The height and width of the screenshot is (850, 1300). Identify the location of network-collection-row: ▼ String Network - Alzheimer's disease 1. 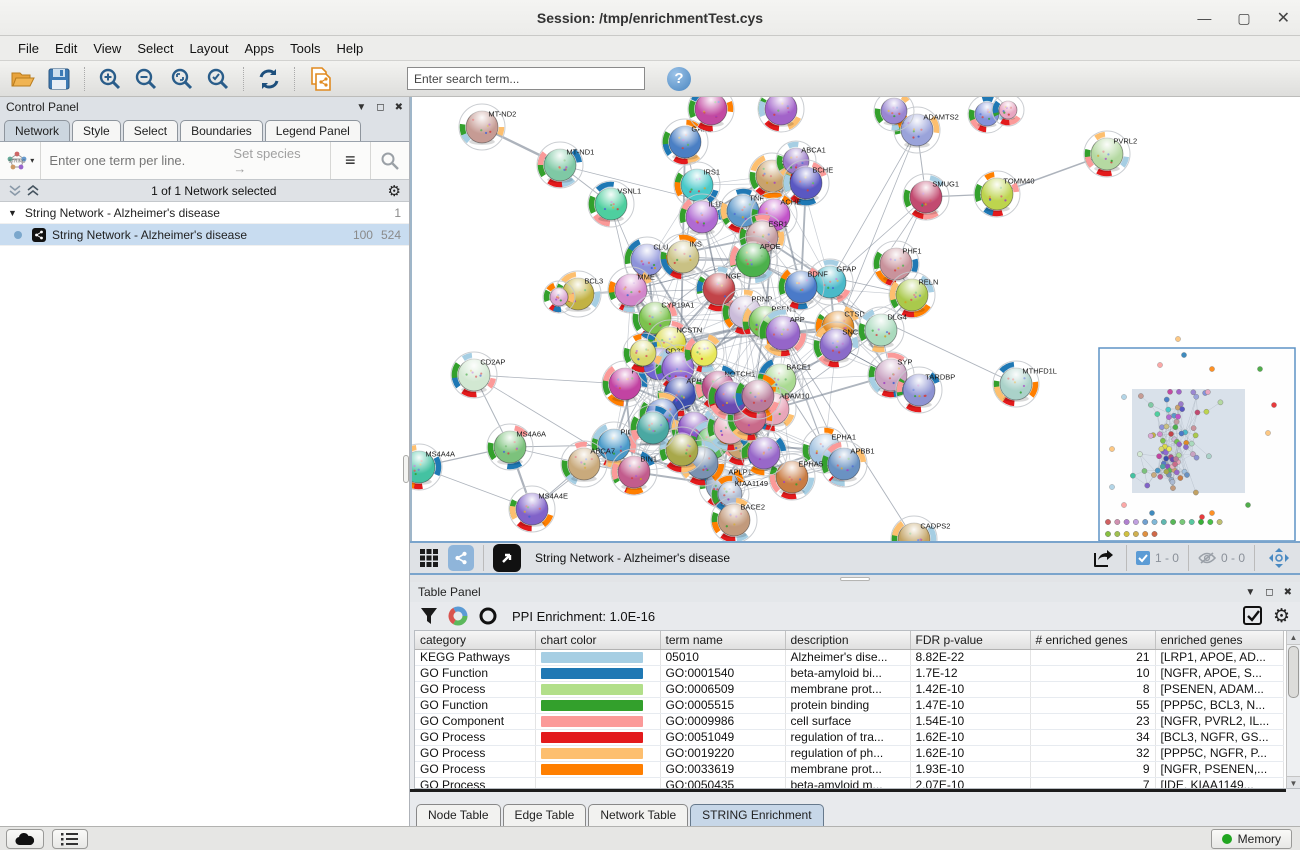
(204, 213).